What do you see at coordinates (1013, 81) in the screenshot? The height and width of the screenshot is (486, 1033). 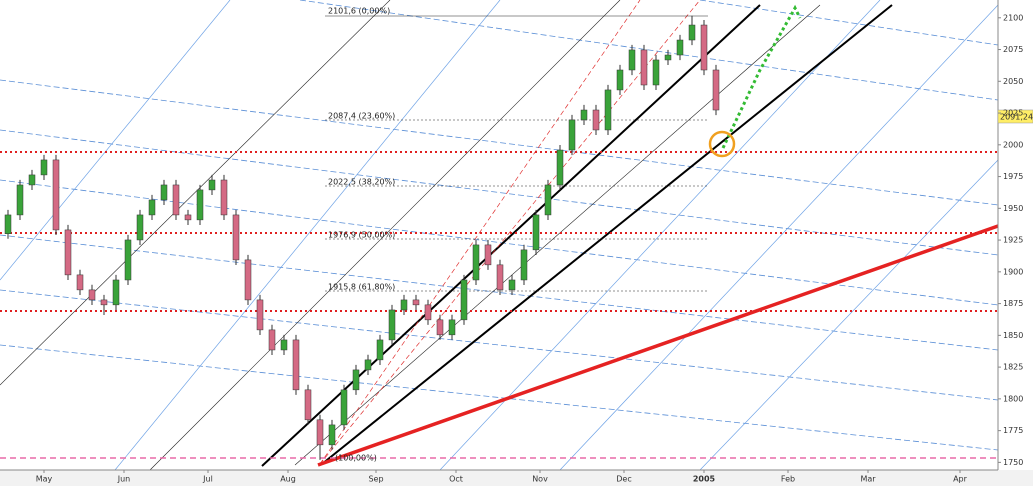 I see `y-tick-label: 2050` at bounding box center [1013, 81].